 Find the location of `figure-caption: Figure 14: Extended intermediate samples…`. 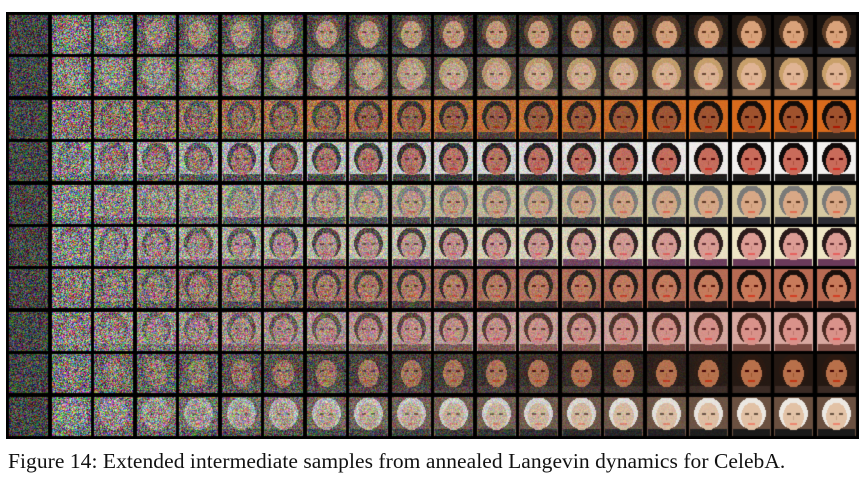

figure-caption: Figure 14: Extended intermediate samples… is located at coordinates (397, 461).